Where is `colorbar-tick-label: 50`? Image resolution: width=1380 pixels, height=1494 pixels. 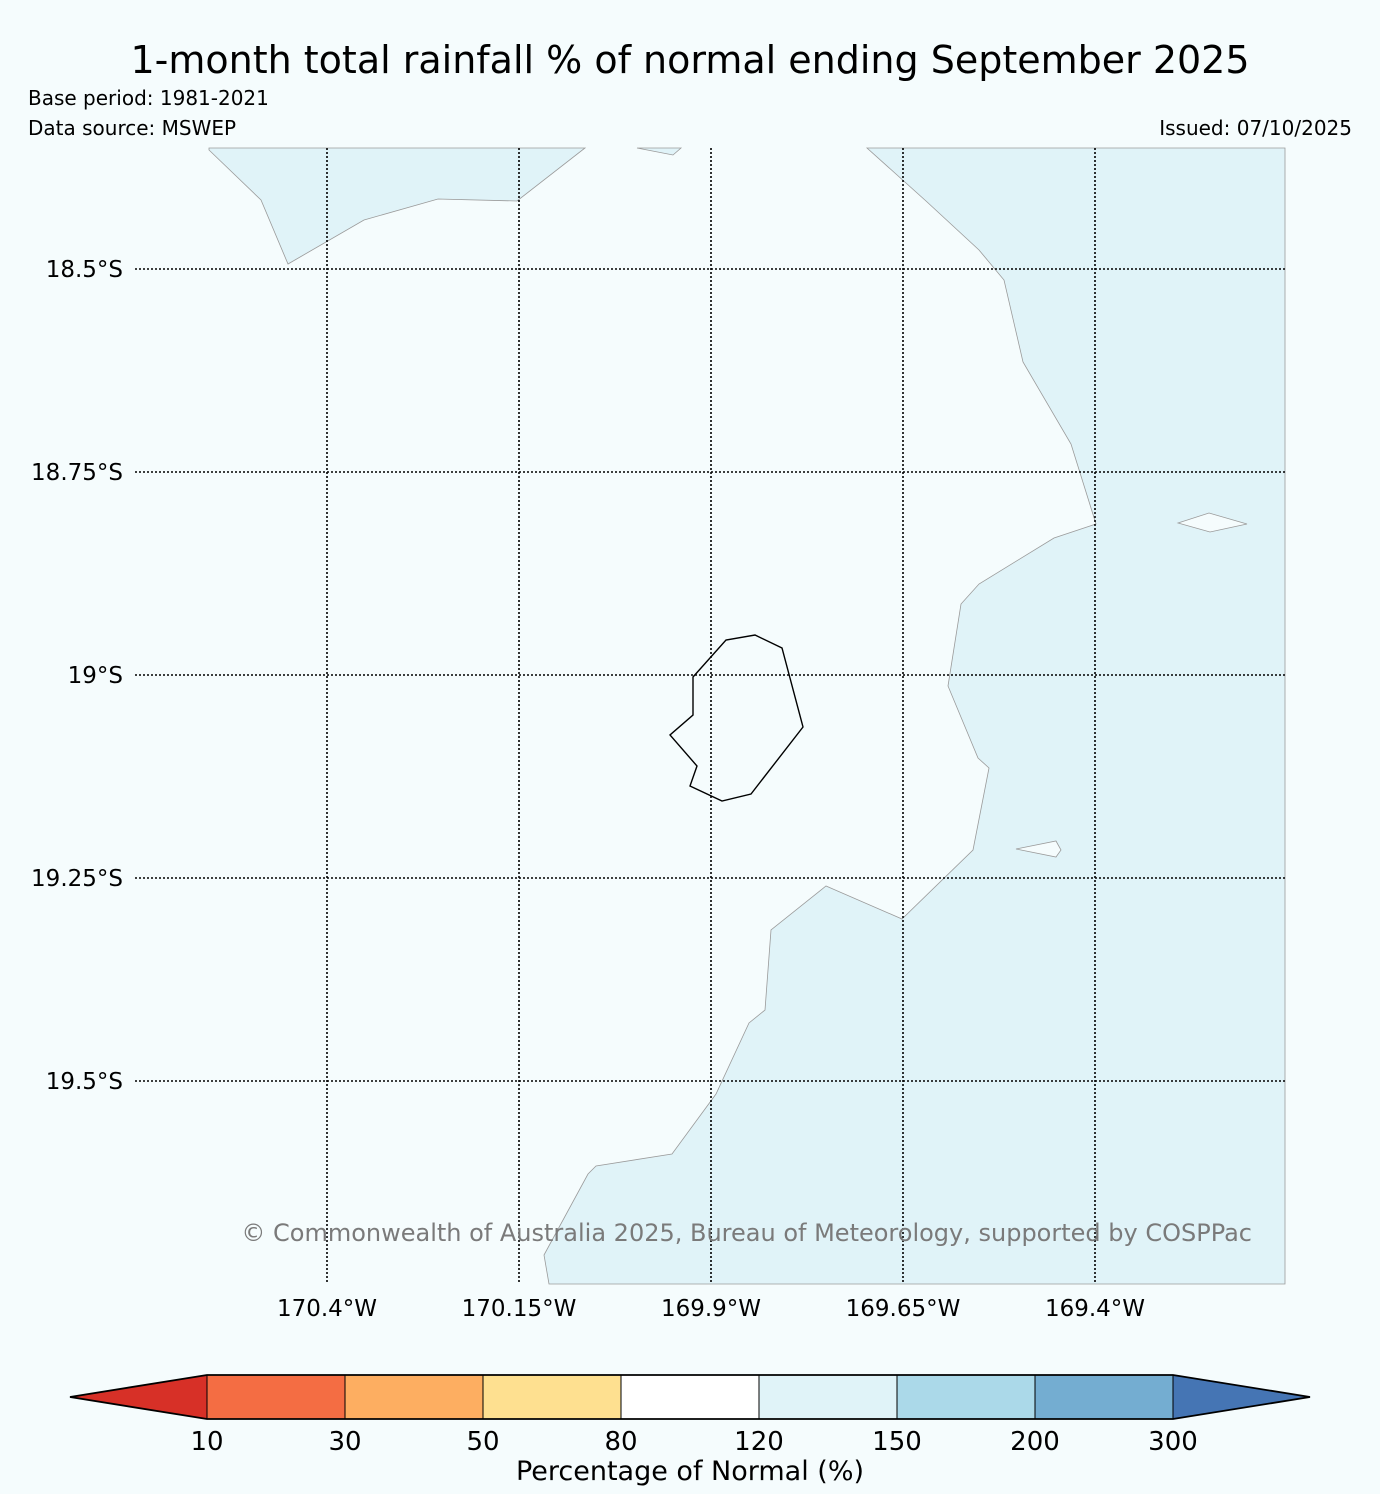
colorbar-tick-label: 50 is located at coordinates (482, 1442).